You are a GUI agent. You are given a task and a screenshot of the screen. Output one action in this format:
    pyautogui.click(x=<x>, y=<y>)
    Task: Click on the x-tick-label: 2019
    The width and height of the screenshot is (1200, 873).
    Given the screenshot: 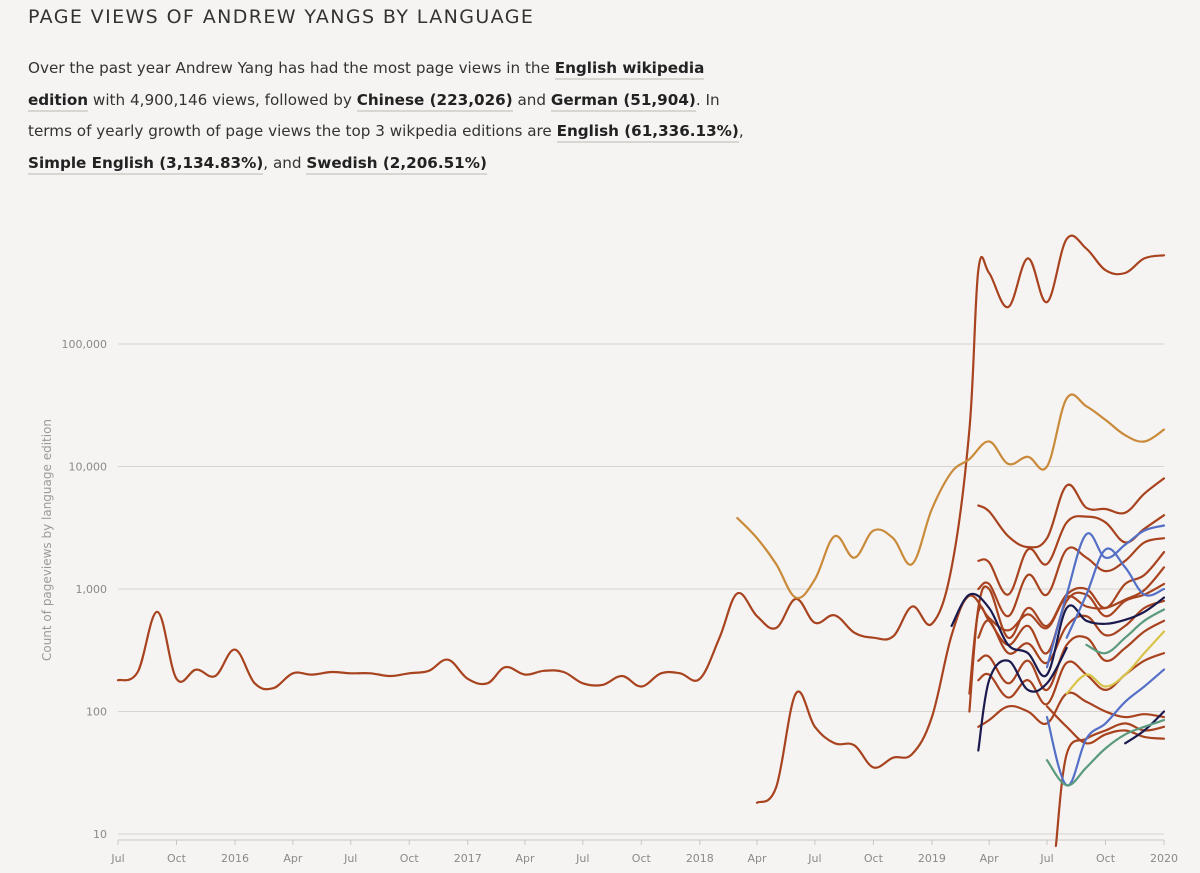 What is the action you would take?
    pyautogui.click(x=932, y=858)
    